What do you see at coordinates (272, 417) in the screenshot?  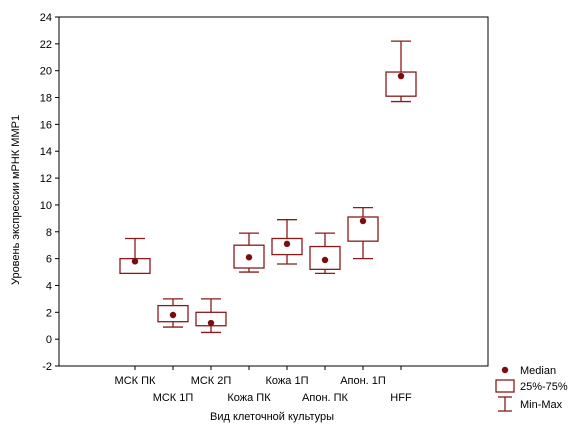 I see `x-axis-title: Вид клеточной культуры` at bounding box center [272, 417].